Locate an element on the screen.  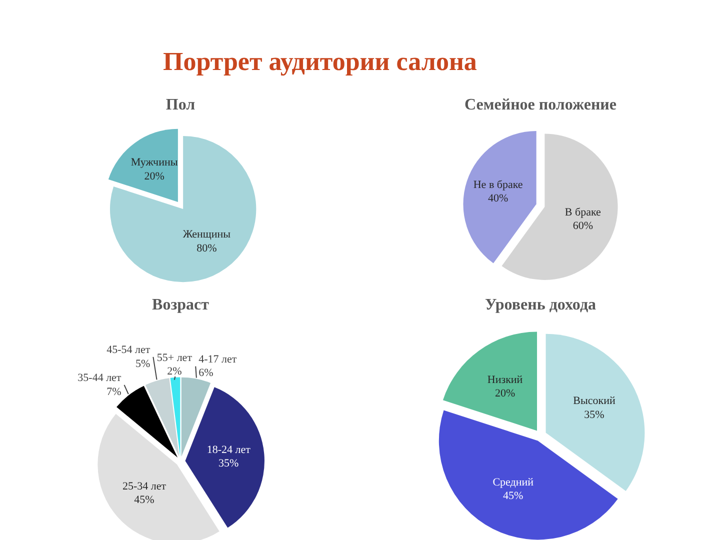
data-label: 5% is located at coordinates (143, 364).